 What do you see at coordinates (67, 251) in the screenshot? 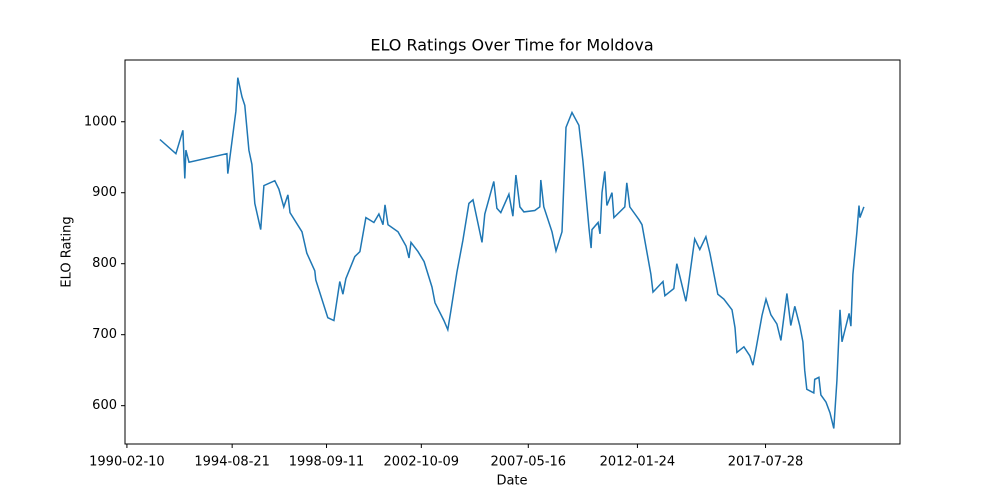
I see `y-axis-label: ELO Rating` at bounding box center [67, 251].